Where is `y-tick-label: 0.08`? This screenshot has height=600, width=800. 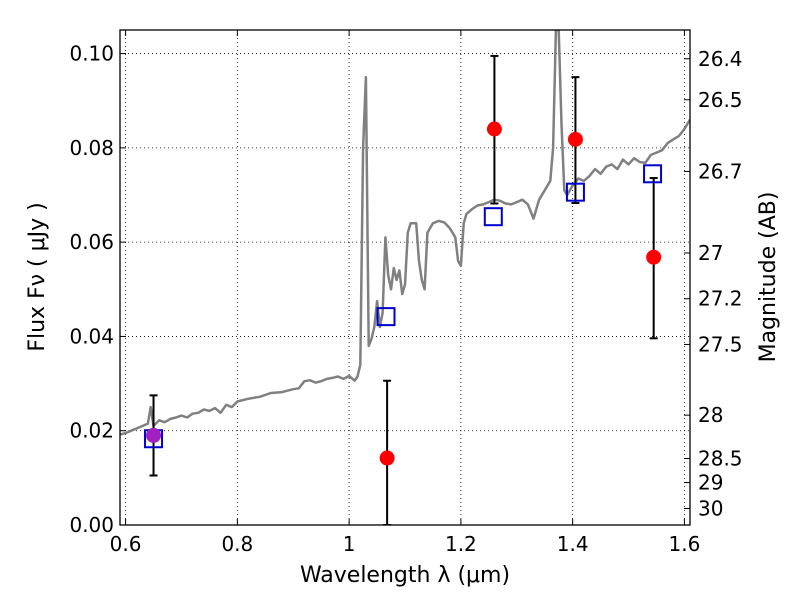 y-tick-label: 0.08 is located at coordinates (91, 148).